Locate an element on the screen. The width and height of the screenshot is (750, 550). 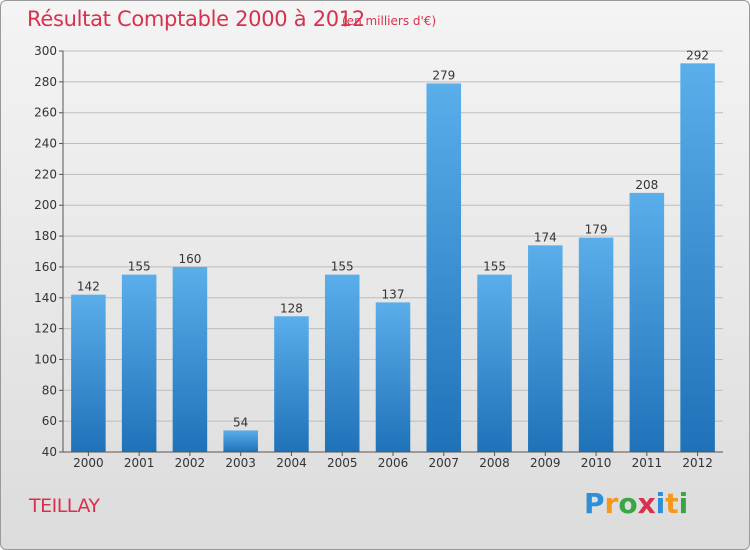
proxiti-logo: Proxiti is located at coordinates (636, 503).